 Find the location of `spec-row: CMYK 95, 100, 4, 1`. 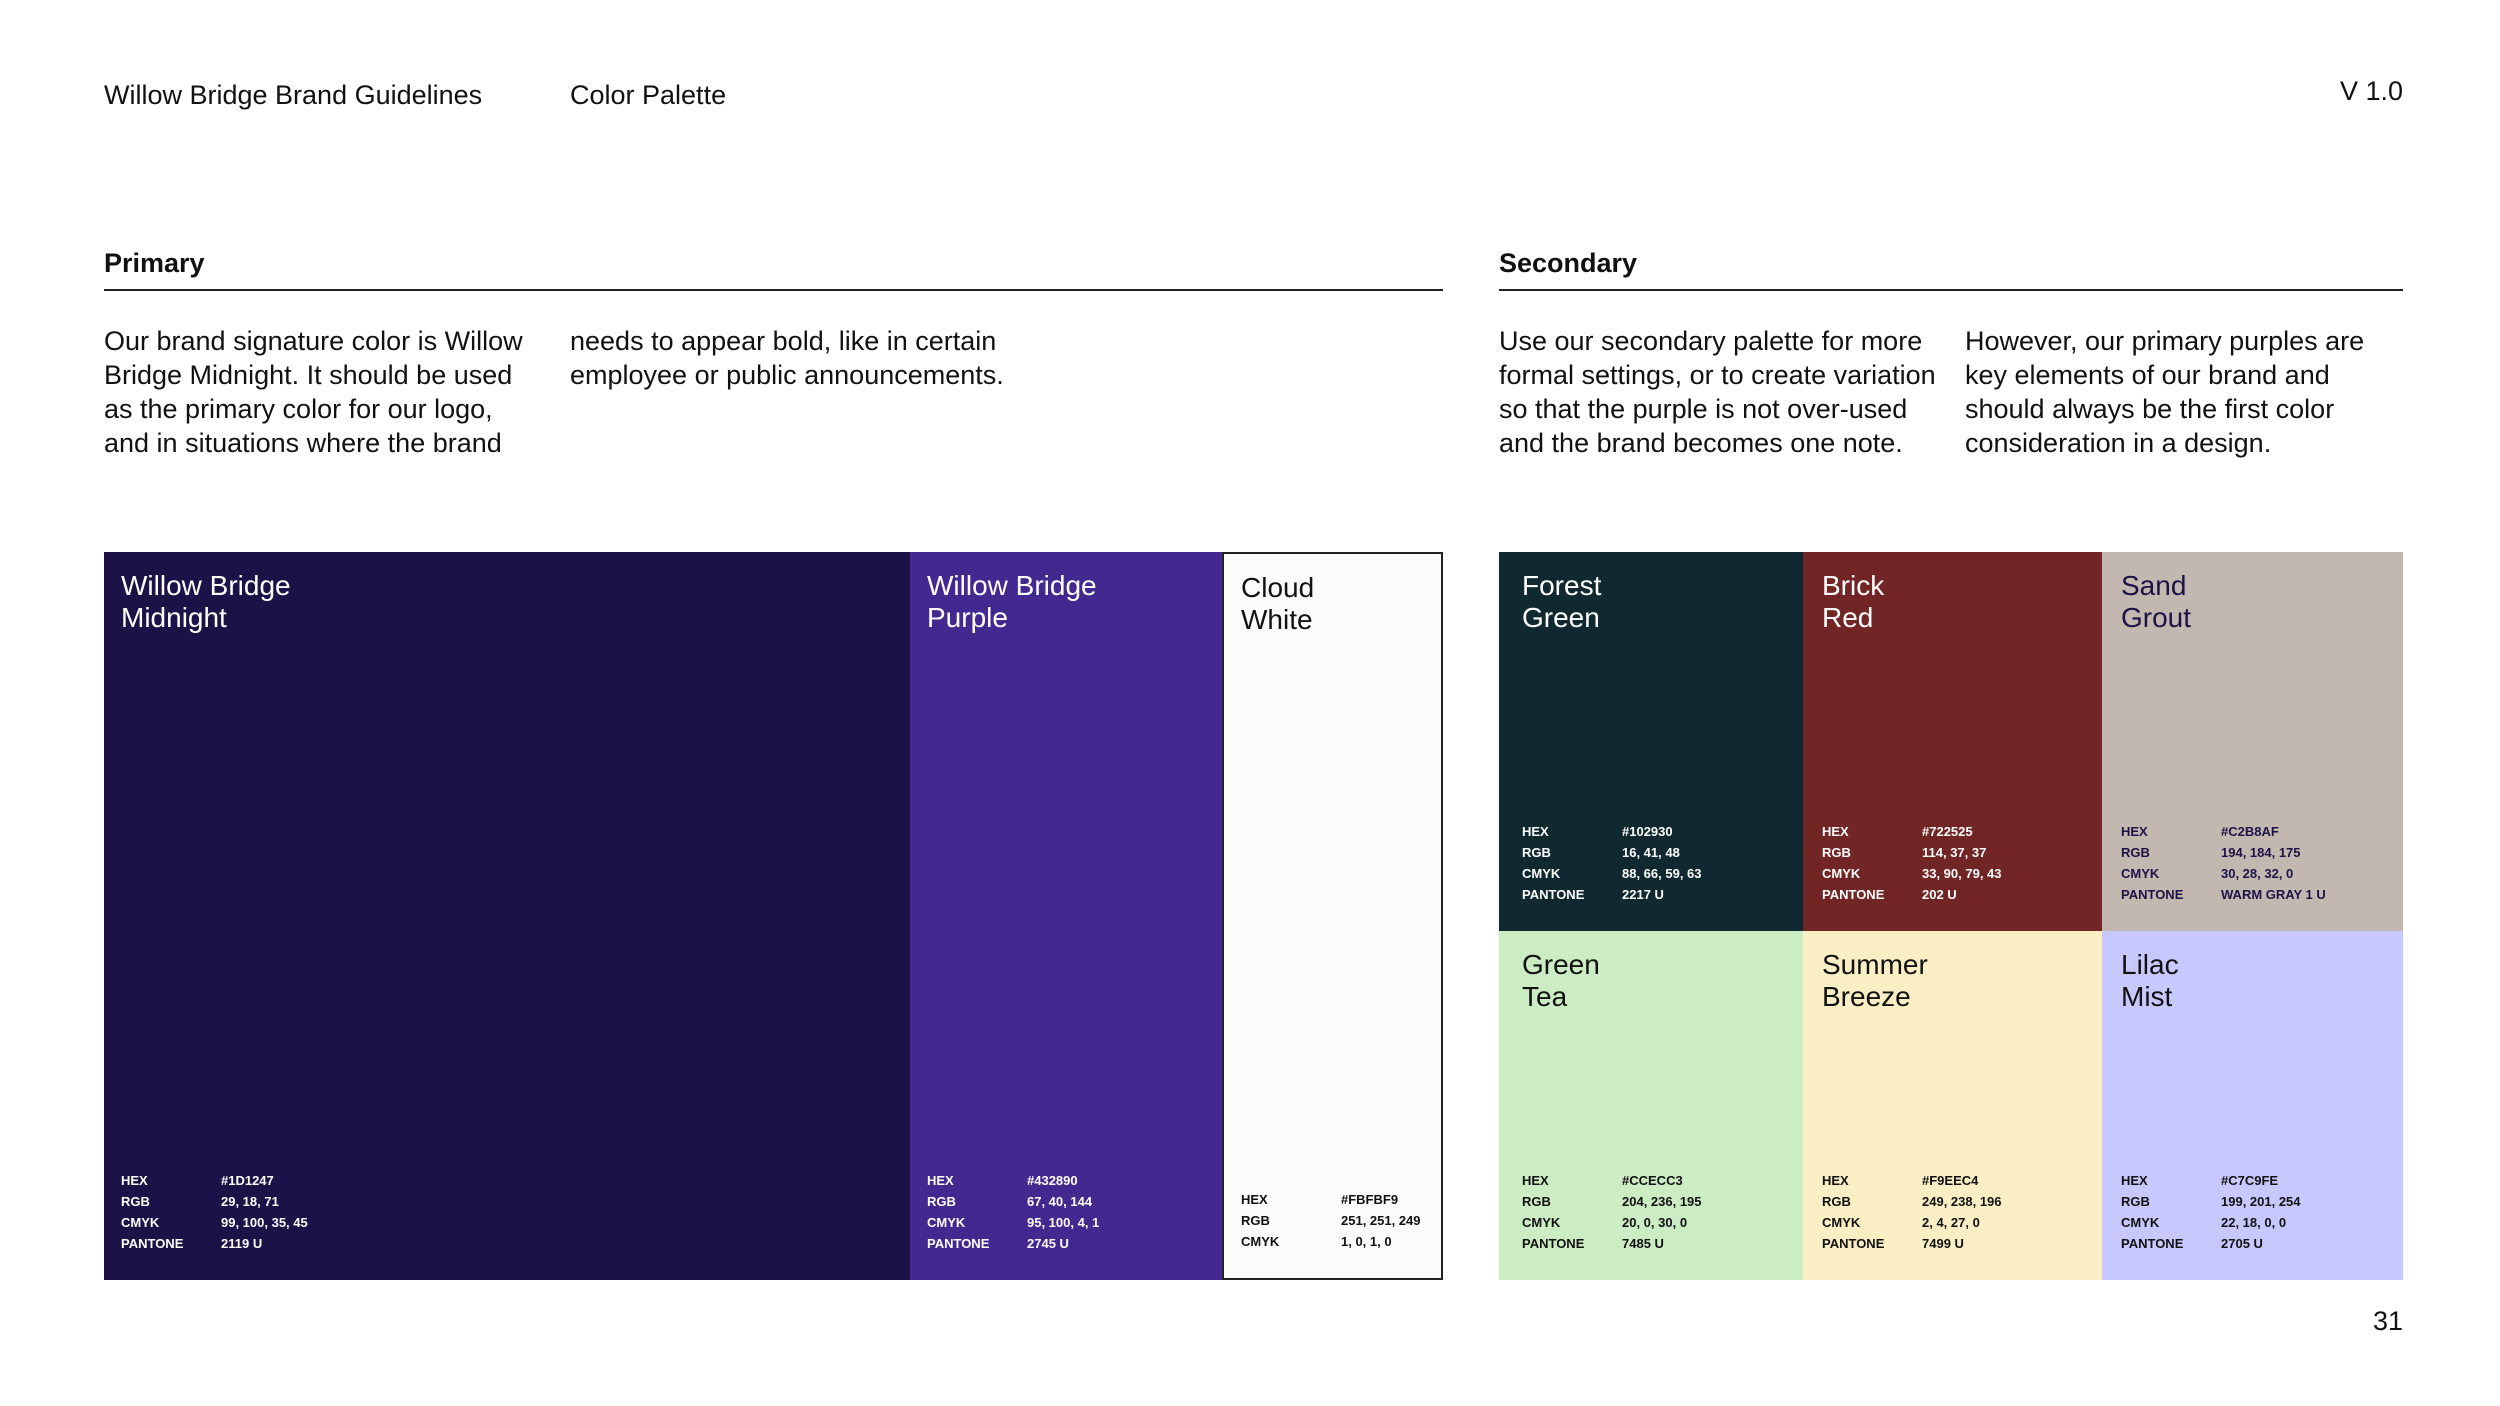

spec-row: CMYK 95, 100, 4, 1 is located at coordinates (1013, 1222).